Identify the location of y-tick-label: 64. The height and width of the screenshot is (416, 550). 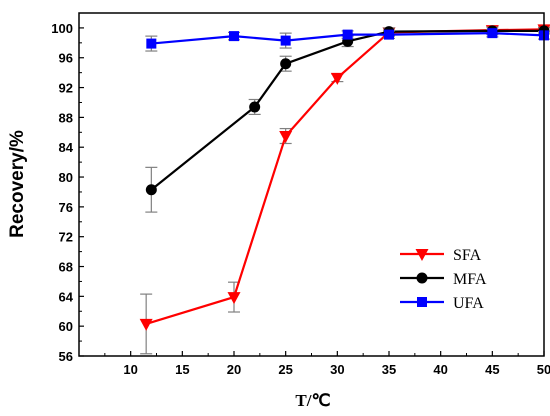
(66, 296).